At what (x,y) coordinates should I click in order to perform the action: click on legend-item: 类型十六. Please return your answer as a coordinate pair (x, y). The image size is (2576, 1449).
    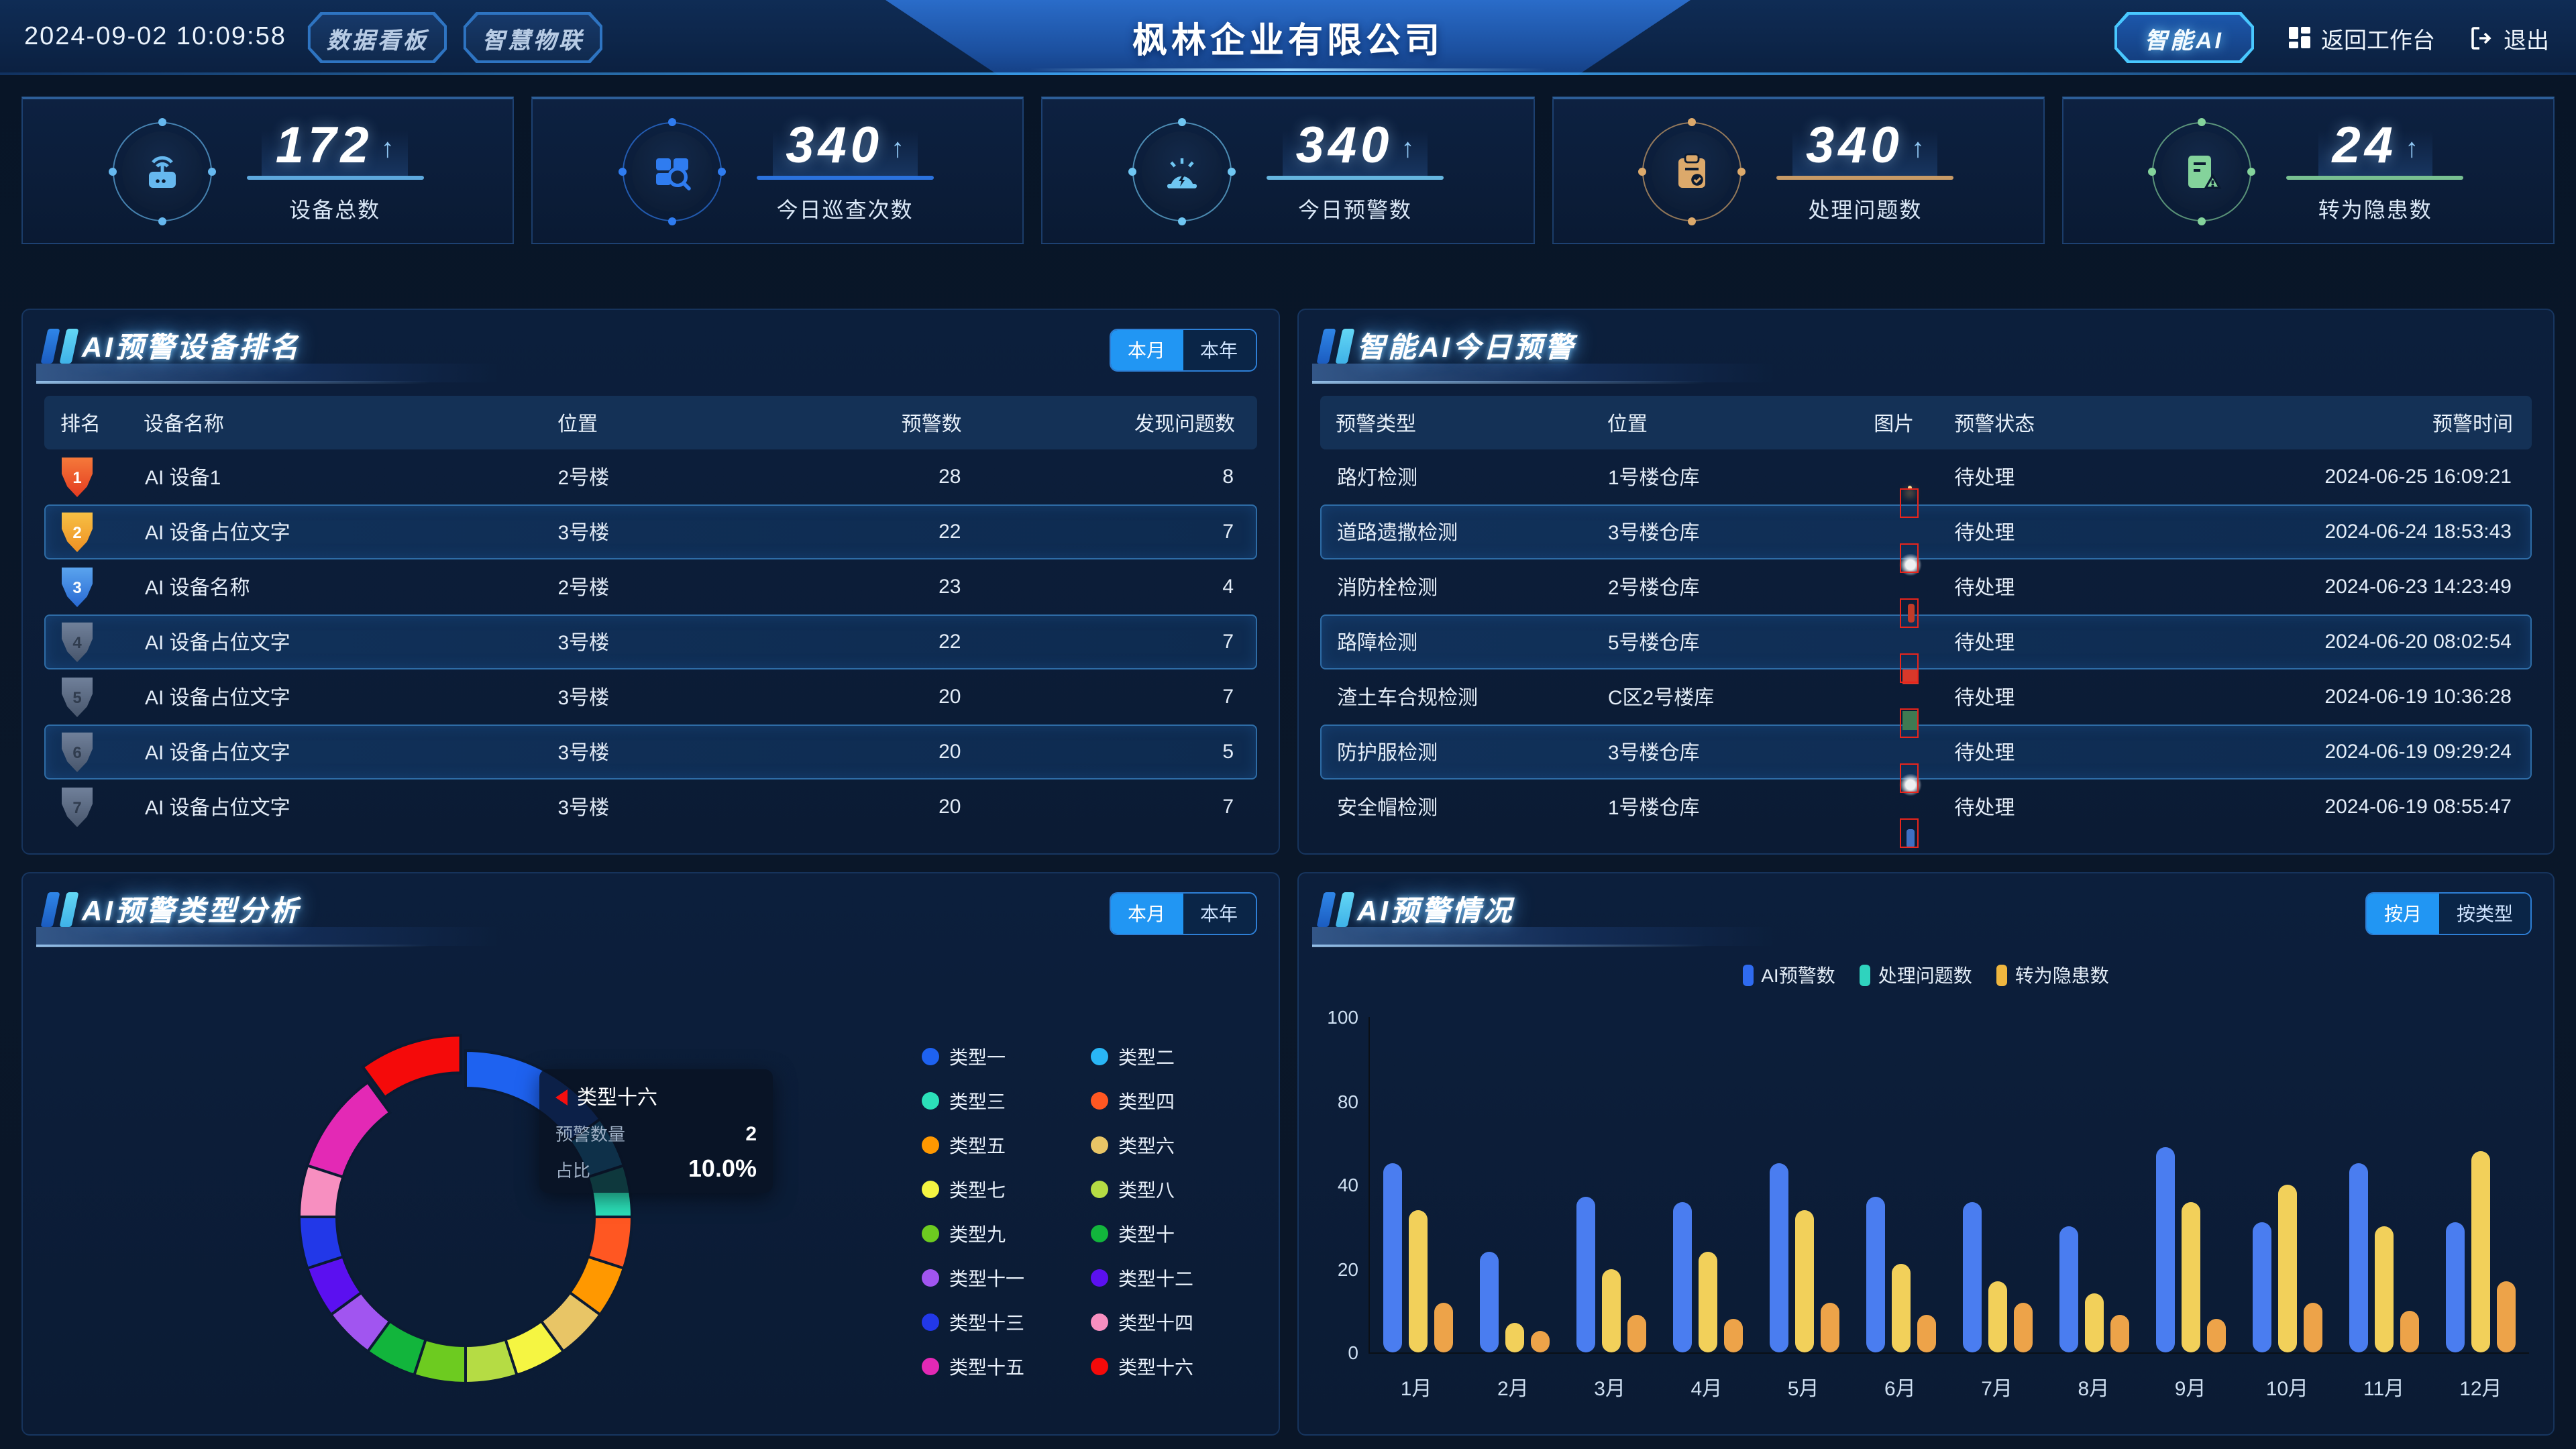
    Looking at the image, I should click on (1169, 1366).